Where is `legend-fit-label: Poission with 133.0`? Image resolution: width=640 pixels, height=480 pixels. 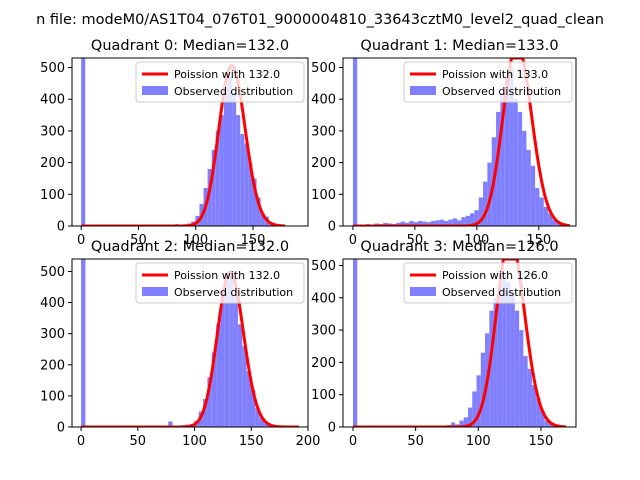
legend-fit-label: Poission with 133.0 is located at coordinates (495, 74).